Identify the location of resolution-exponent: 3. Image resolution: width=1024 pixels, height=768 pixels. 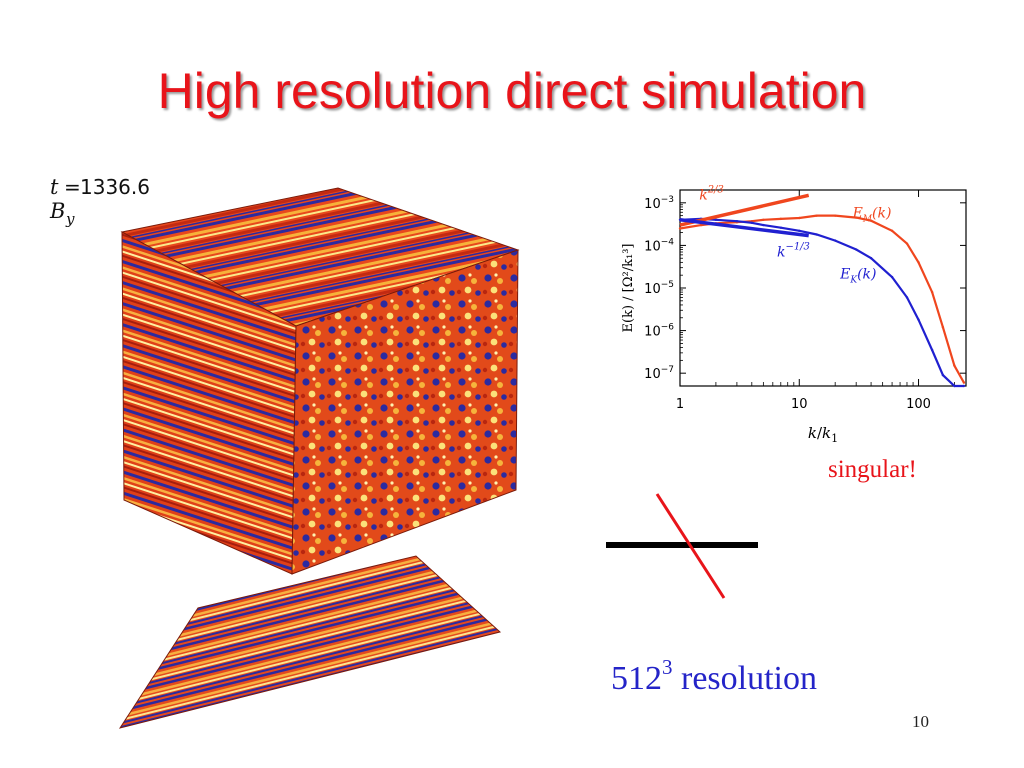
(667, 667).